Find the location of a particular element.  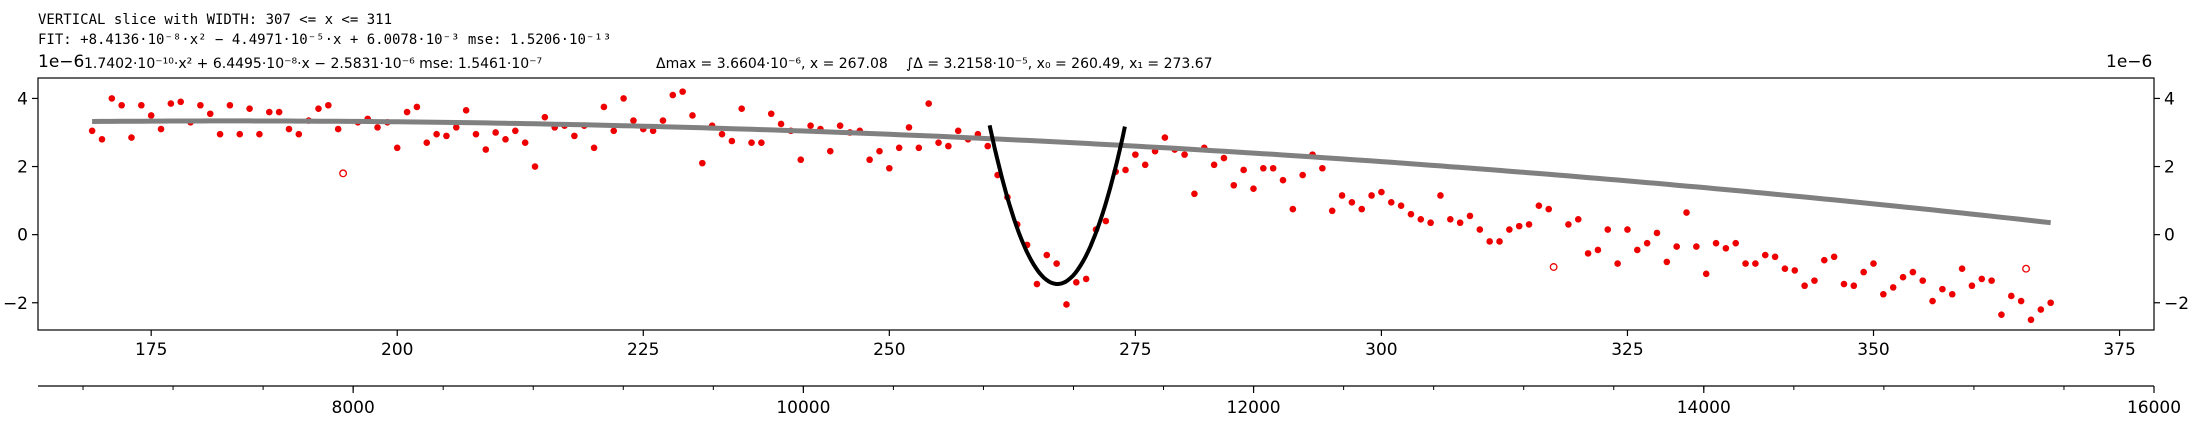

y-scale-label-right: 1e−6 is located at coordinates (2129, 62).